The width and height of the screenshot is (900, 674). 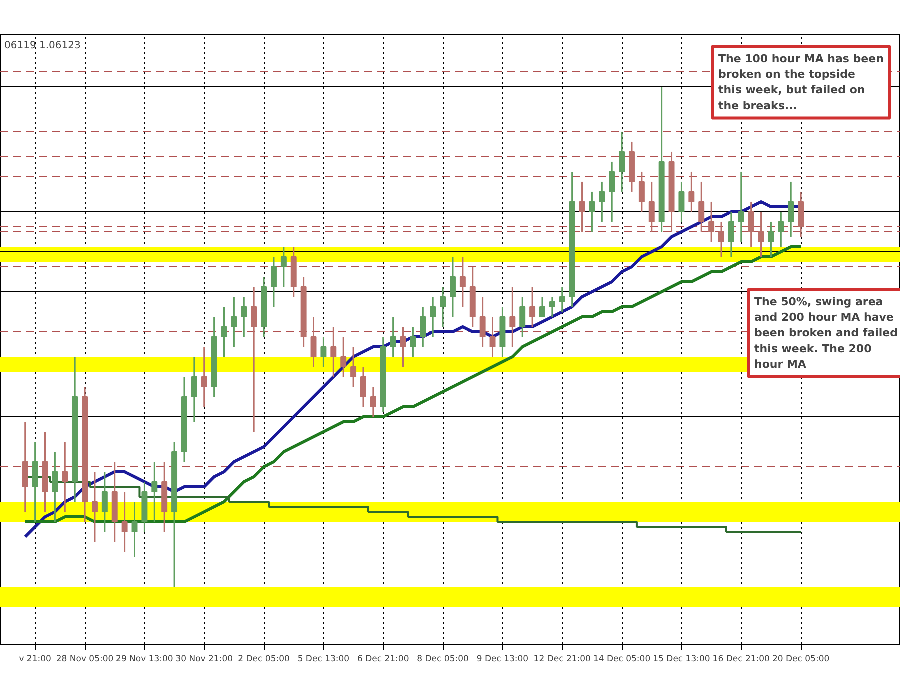 I want to click on x-tick-label: 2 Dec 05:00, so click(x=264, y=659).